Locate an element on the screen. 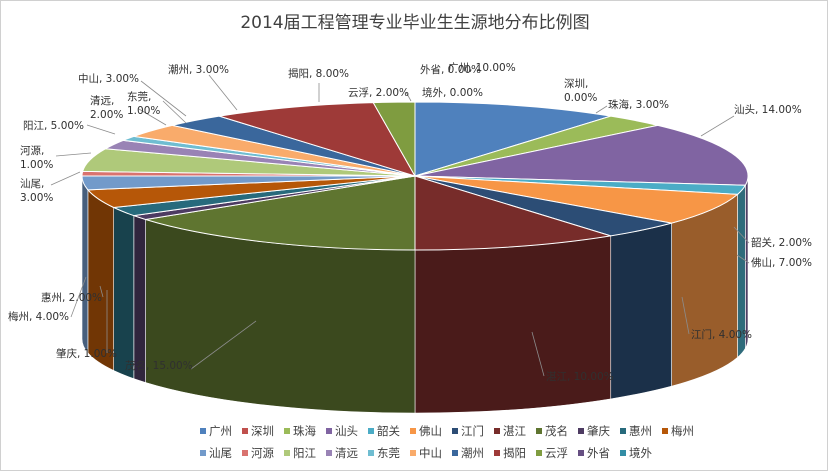  pie-side-佛山 is located at coordinates (704, 290).